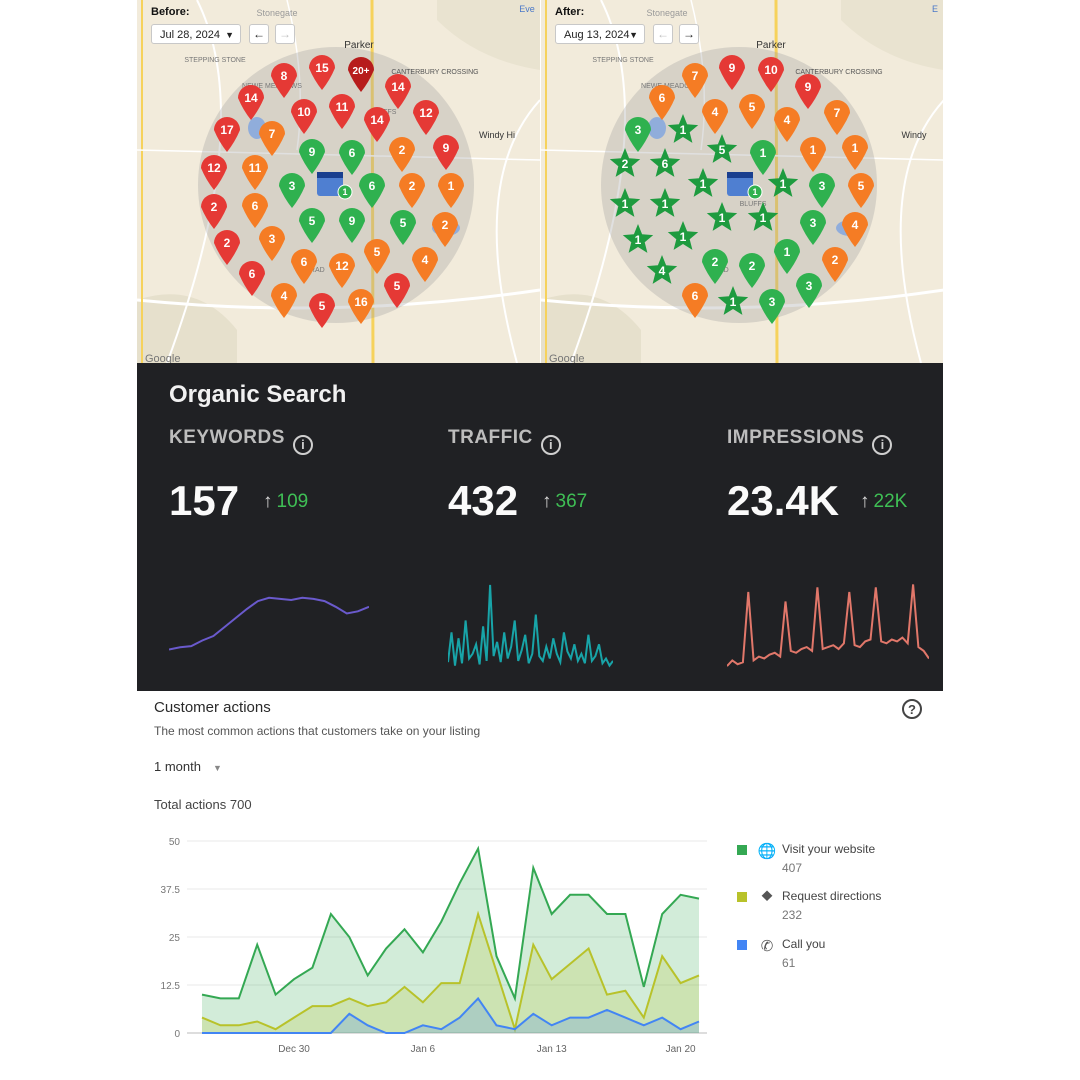 Image resolution: width=1080 pixels, height=1080 pixels. Describe the element at coordinates (857, 475) in the screenshot. I see `impressions-metric: IMPRESSIONS i 23.4K ↑ 22K` at that location.